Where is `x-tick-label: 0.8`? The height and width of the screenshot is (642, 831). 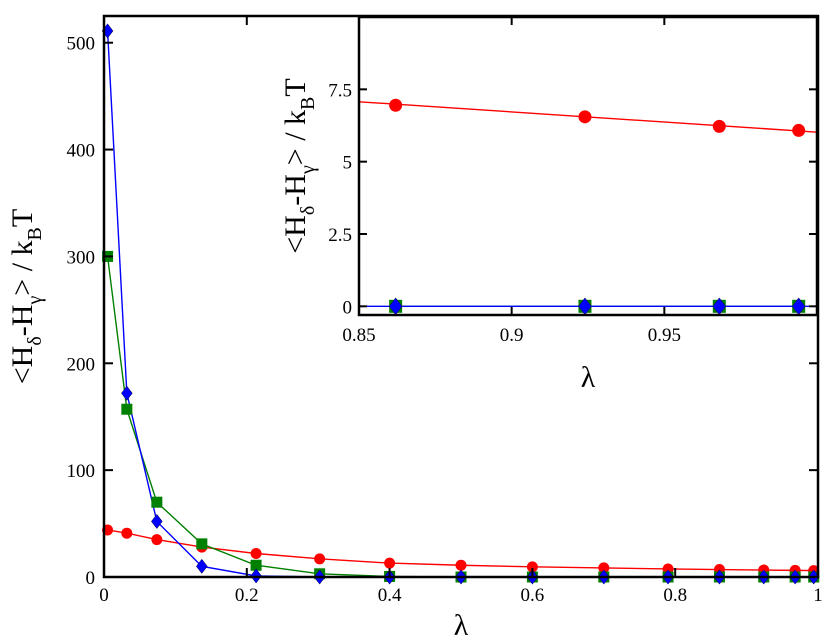 x-tick-label: 0.8 is located at coordinates (675, 595).